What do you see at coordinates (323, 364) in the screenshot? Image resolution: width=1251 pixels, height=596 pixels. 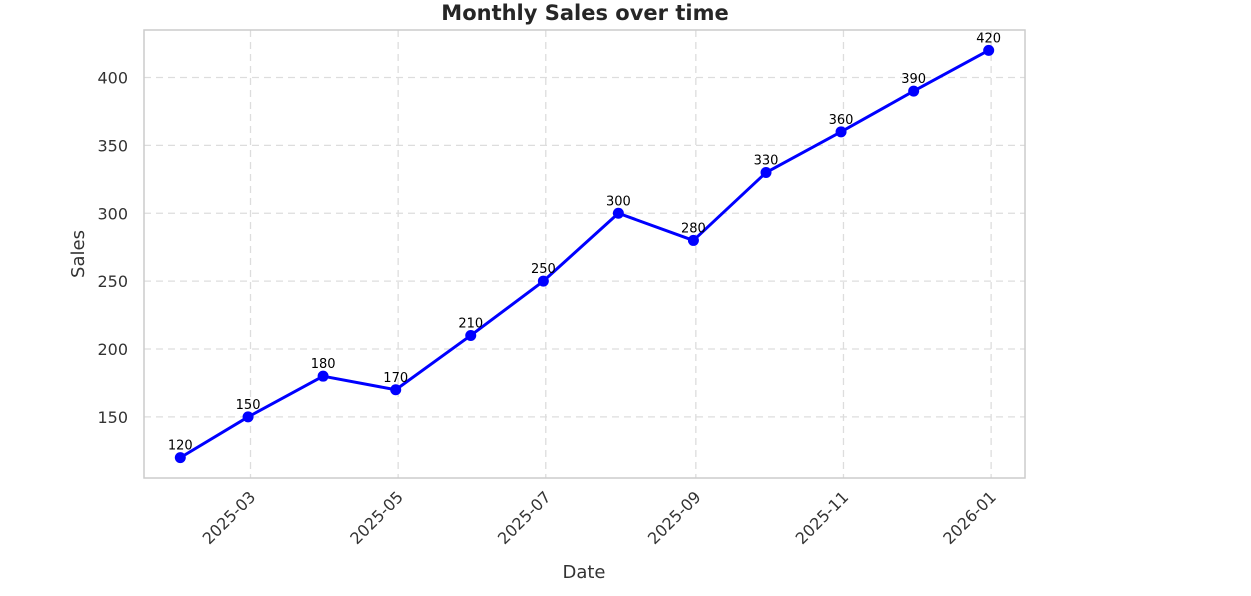 I see `data-label: 180` at bounding box center [323, 364].